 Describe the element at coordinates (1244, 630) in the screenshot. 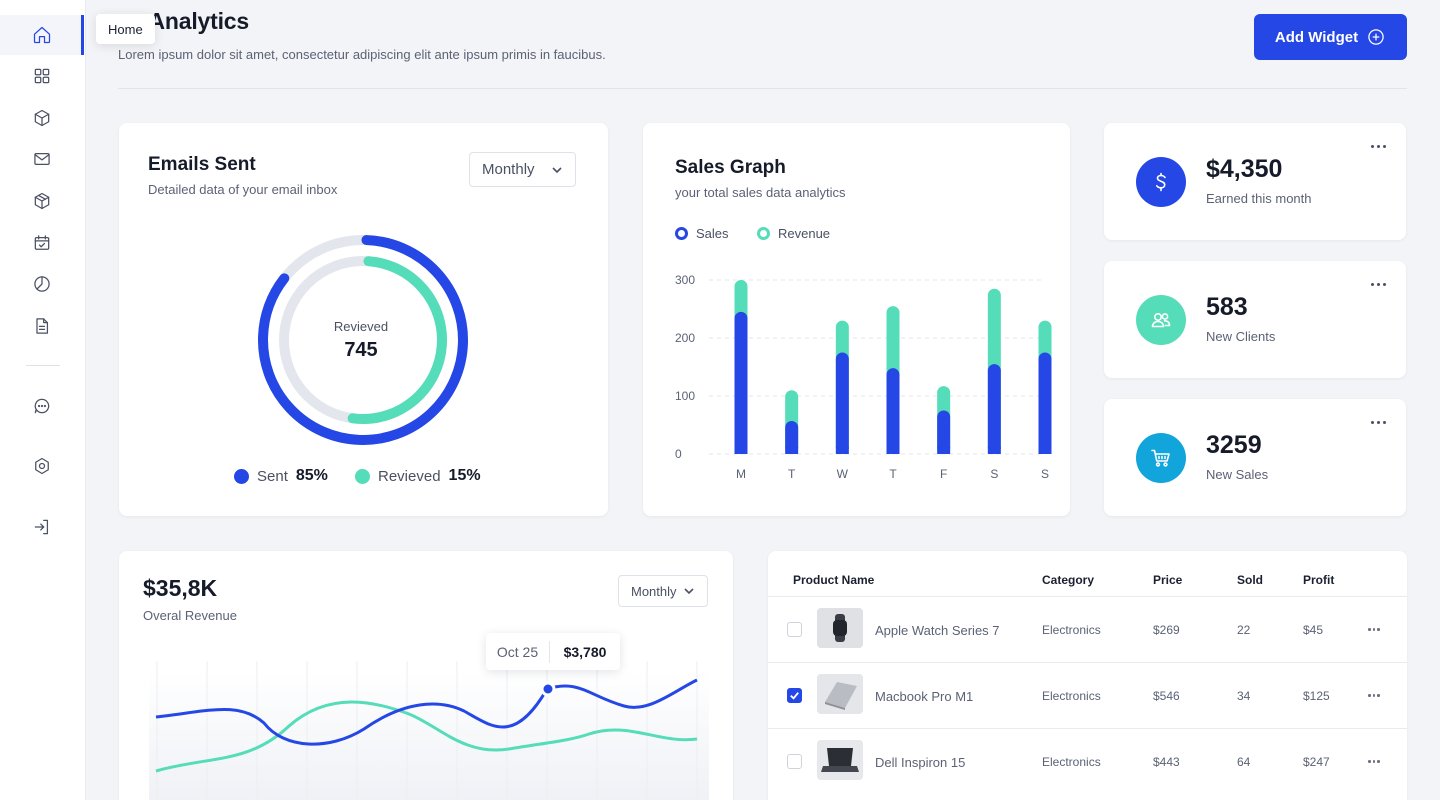

I see `product-sold: 22` at that location.